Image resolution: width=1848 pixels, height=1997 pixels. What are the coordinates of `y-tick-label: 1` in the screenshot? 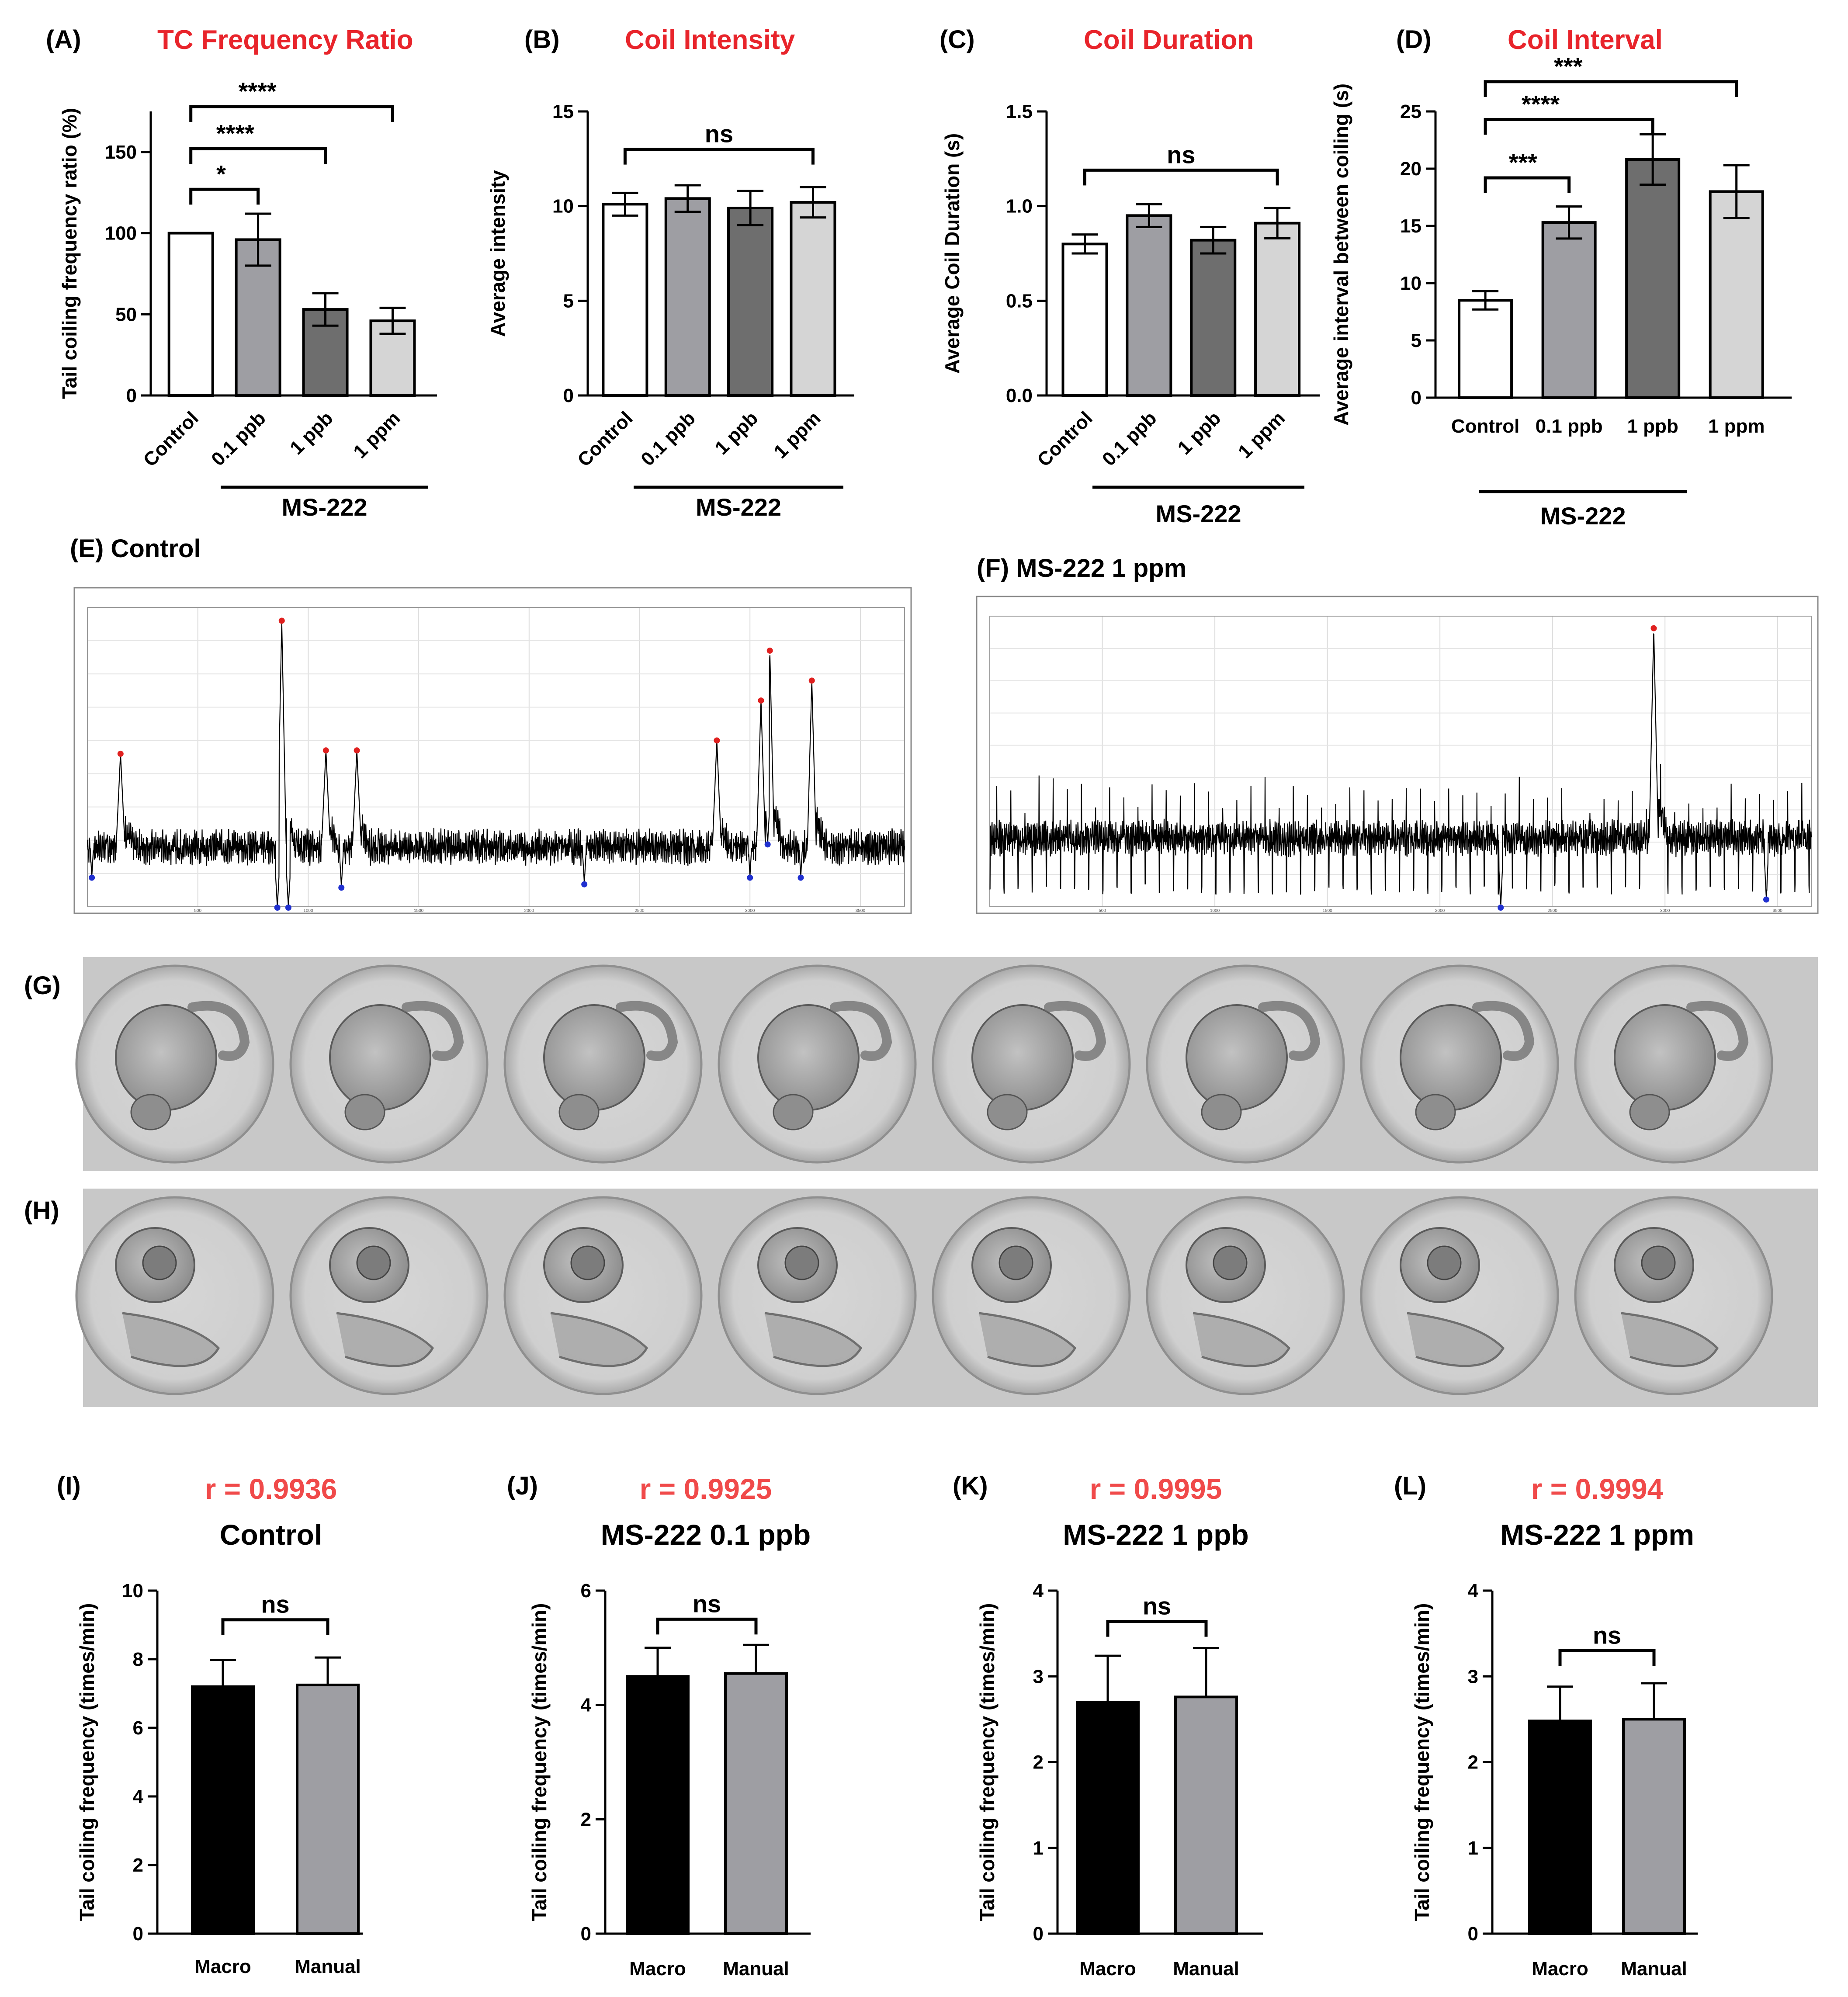 It's located at (1473, 1848).